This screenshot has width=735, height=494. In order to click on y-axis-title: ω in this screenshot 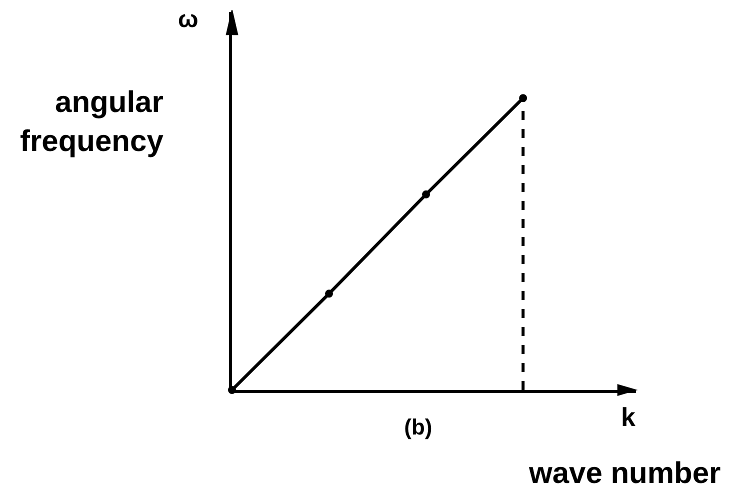, I will do `click(188, 19)`.